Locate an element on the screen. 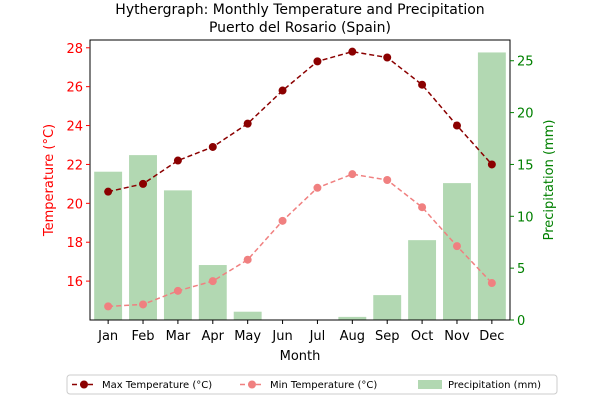 The height and width of the screenshot is (400, 600). x-tick-label: Mar is located at coordinates (178, 336).